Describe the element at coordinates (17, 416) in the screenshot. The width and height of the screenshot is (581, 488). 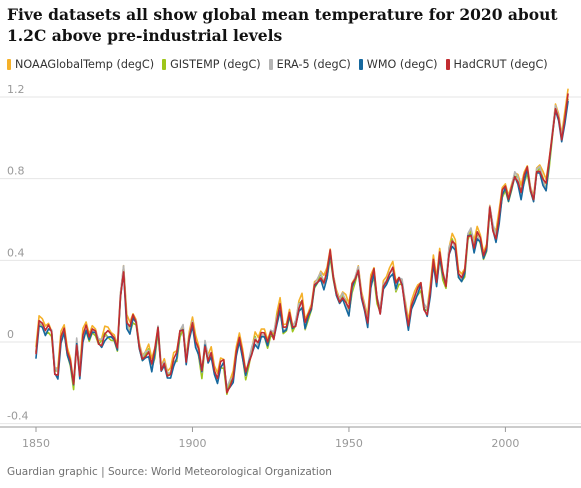
I see `y-tick-label: -0.4` at that location.